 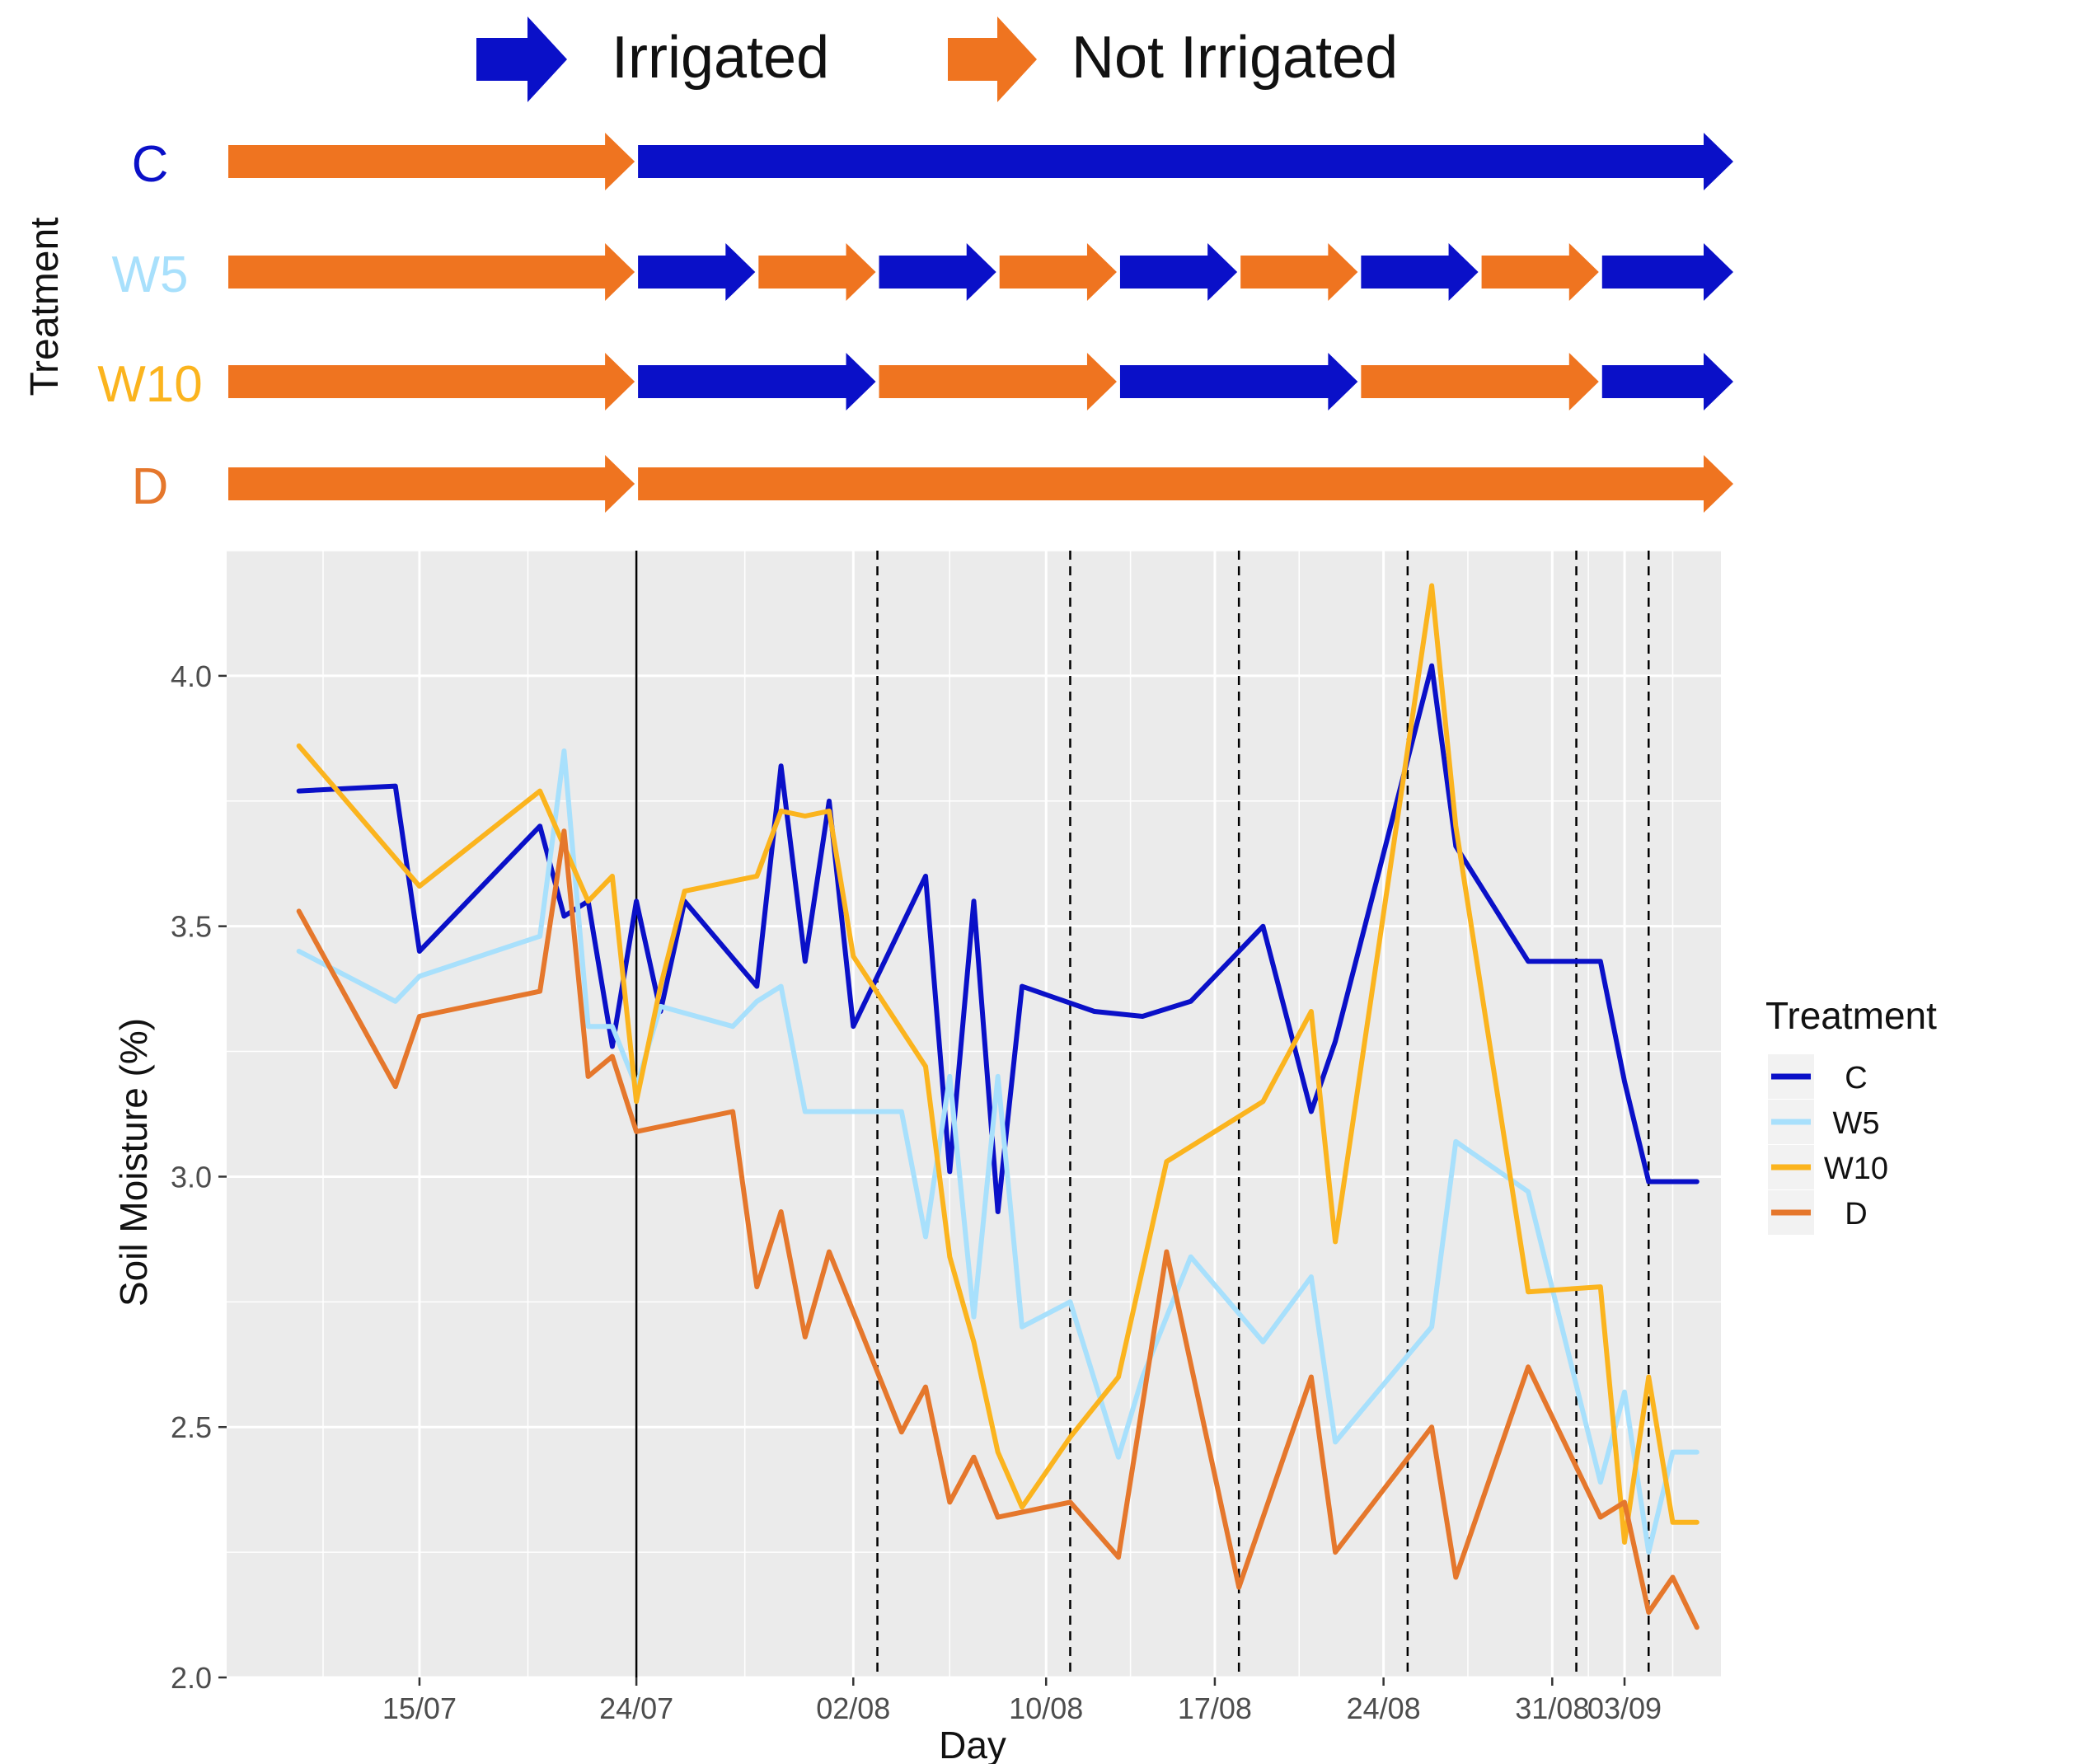 What do you see at coordinates (150, 274) in the screenshot?
I see `schedule-row-label: W5` at bounding box center [150, 274].